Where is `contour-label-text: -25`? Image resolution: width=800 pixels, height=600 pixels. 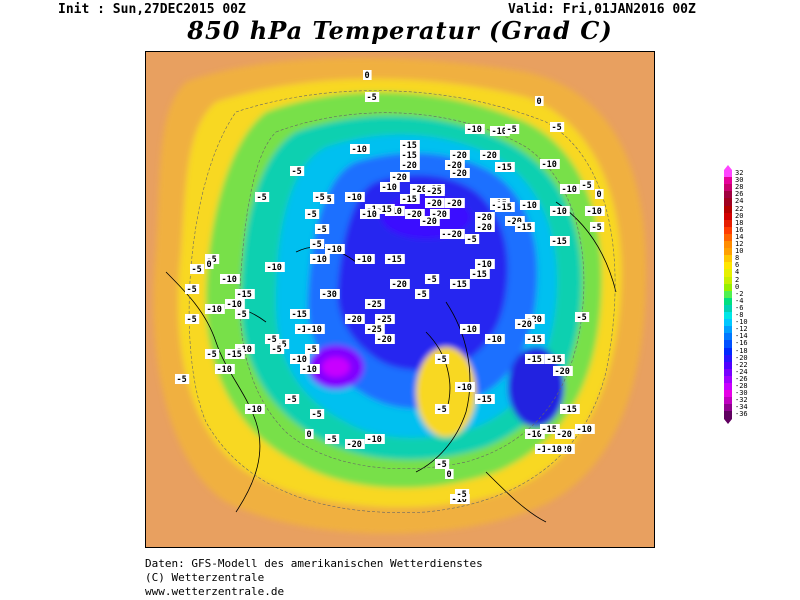
contour-label-text: -25 is located at coordinates (374, 330).